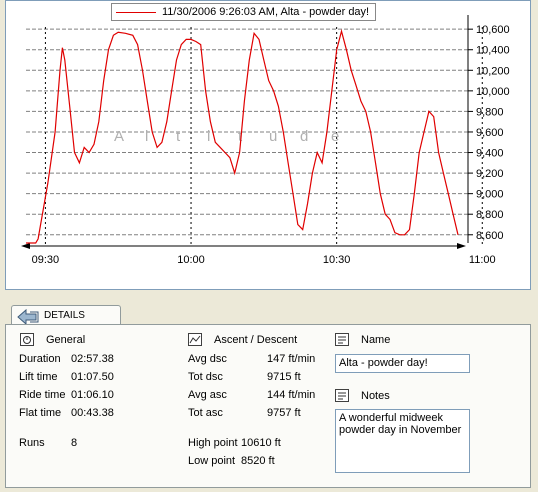 The width and height of the screenshot is (538, 492). I want to click on runs-label: Runs, so click(32, 443).